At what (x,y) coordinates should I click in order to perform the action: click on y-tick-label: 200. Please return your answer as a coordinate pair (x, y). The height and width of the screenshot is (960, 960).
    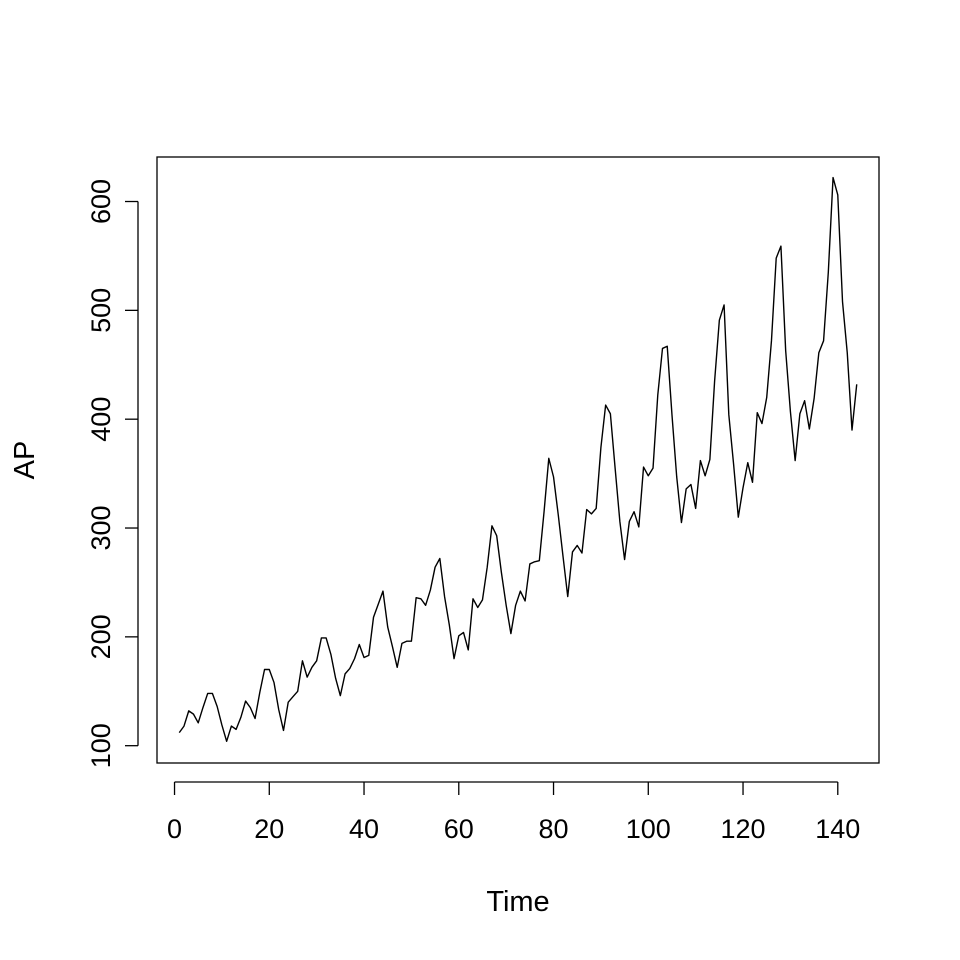
    Looking at the image, I should click on (101, 636).